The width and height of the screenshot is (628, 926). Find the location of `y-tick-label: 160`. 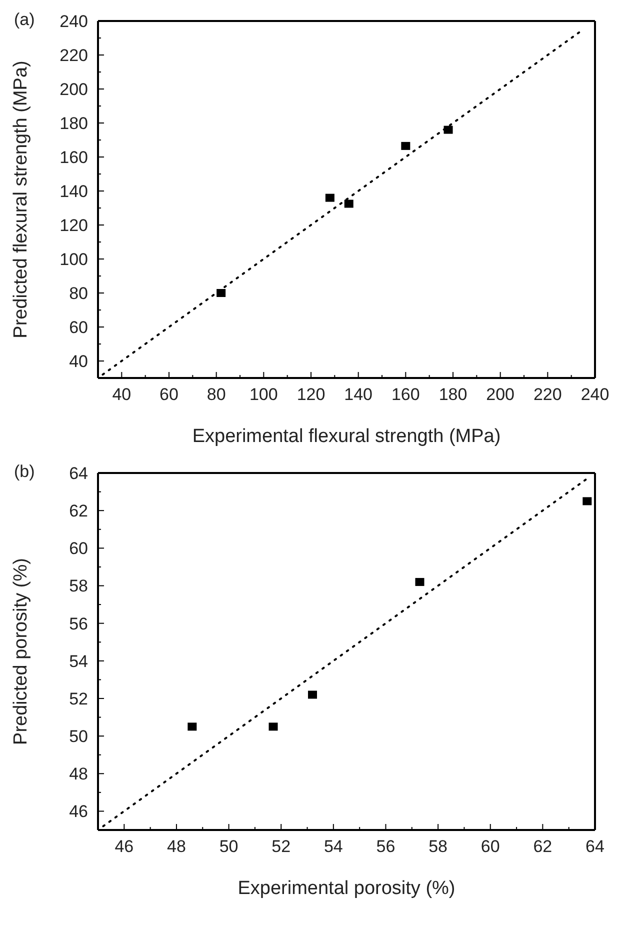

y-tick-label: 160 is located at coordinates (74, 157).